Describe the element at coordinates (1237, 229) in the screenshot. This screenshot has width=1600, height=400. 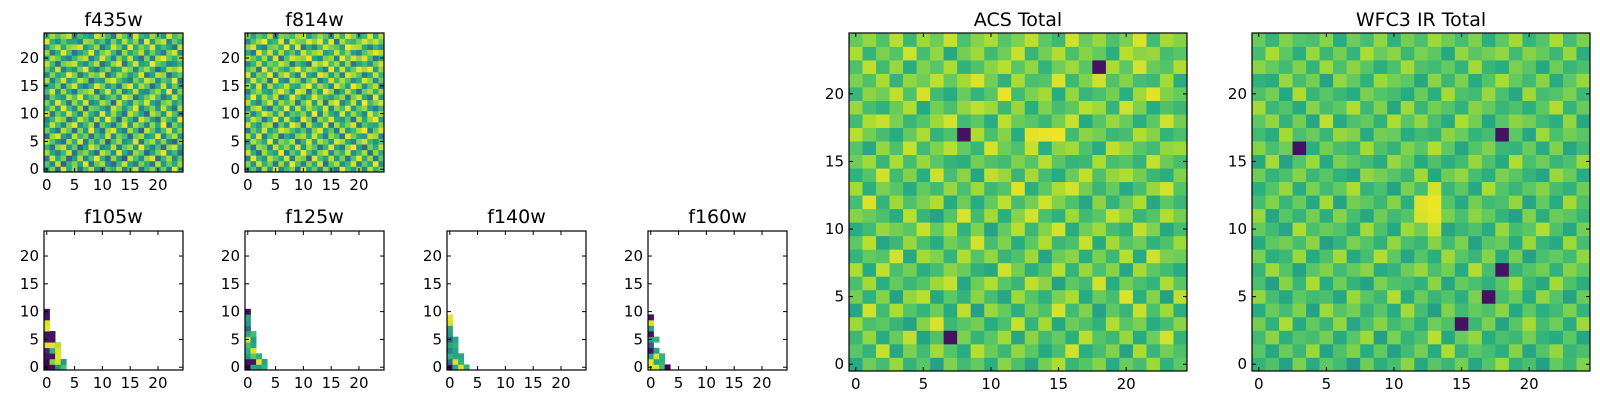
I see `y-tick-label: 10` at that location.